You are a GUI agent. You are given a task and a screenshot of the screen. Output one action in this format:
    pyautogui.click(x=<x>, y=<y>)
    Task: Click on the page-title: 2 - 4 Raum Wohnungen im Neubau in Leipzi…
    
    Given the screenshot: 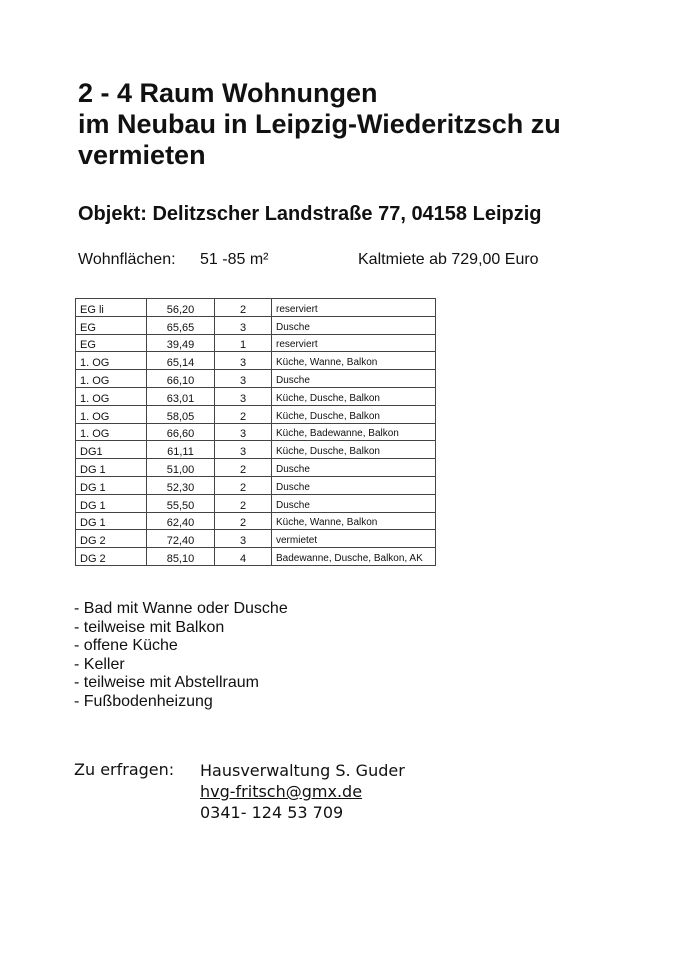 What is the action you would take?
    pyautogui.click(x=358, y=124)
    